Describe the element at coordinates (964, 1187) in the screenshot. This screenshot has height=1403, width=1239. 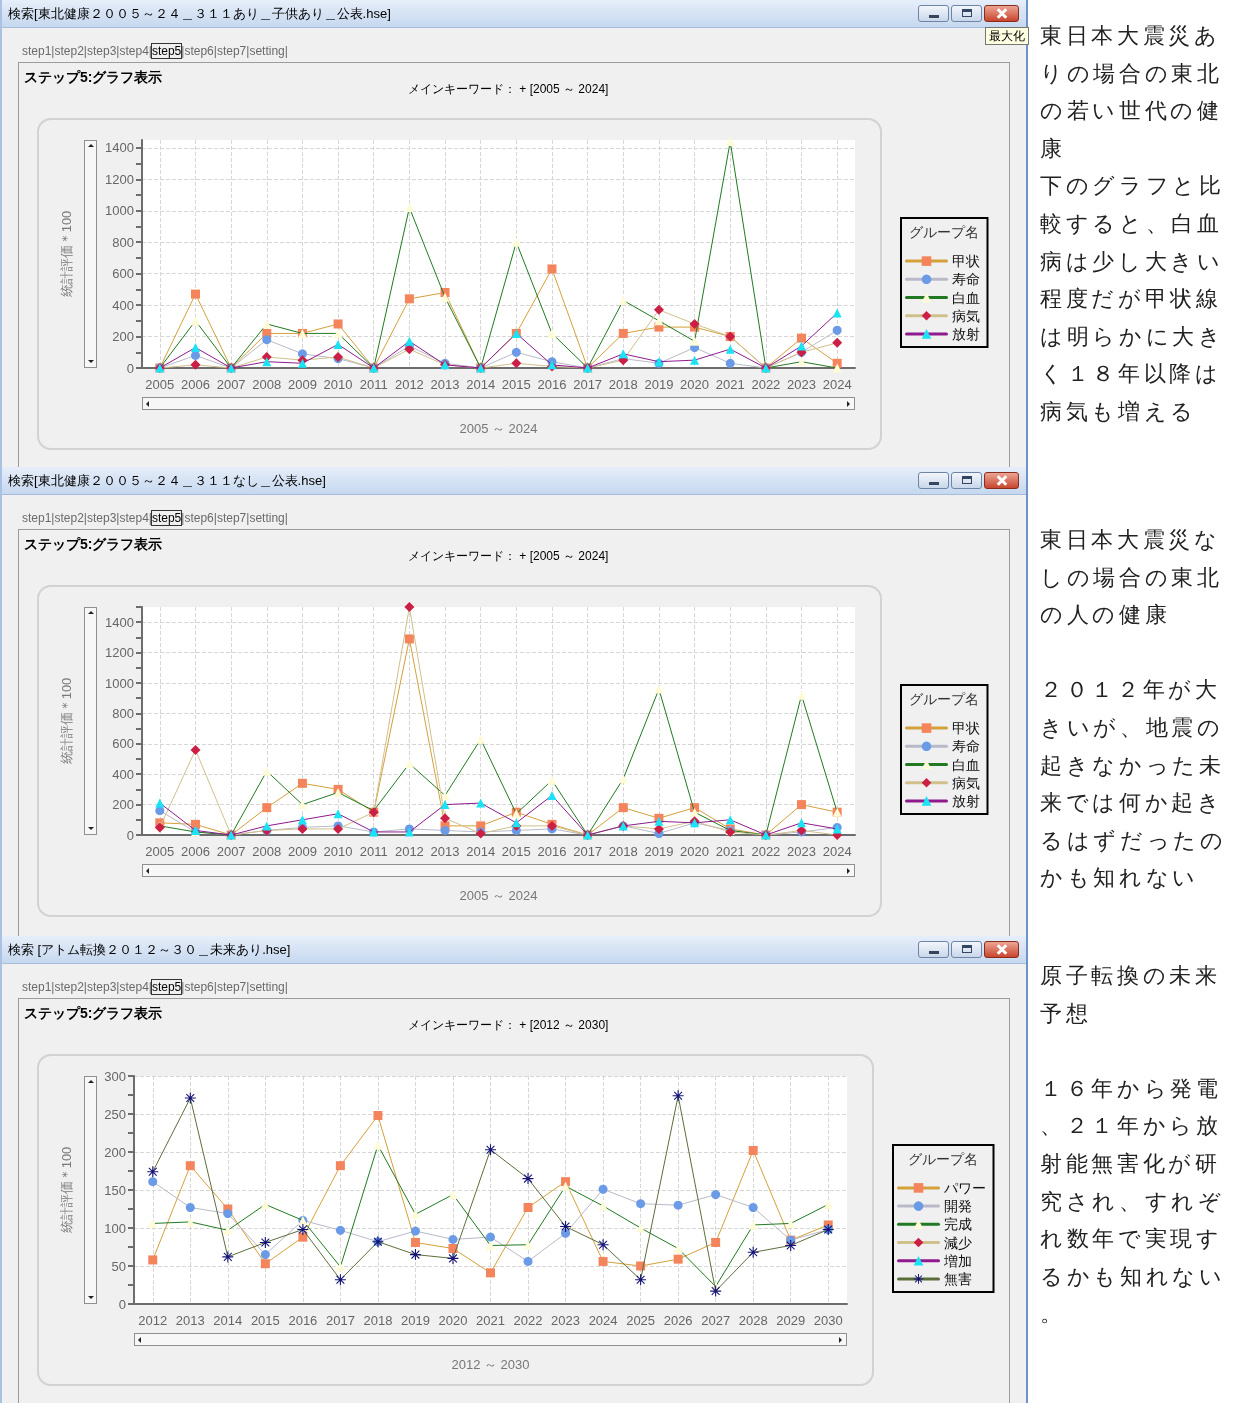
I see `legend-label: パワー` at that location.